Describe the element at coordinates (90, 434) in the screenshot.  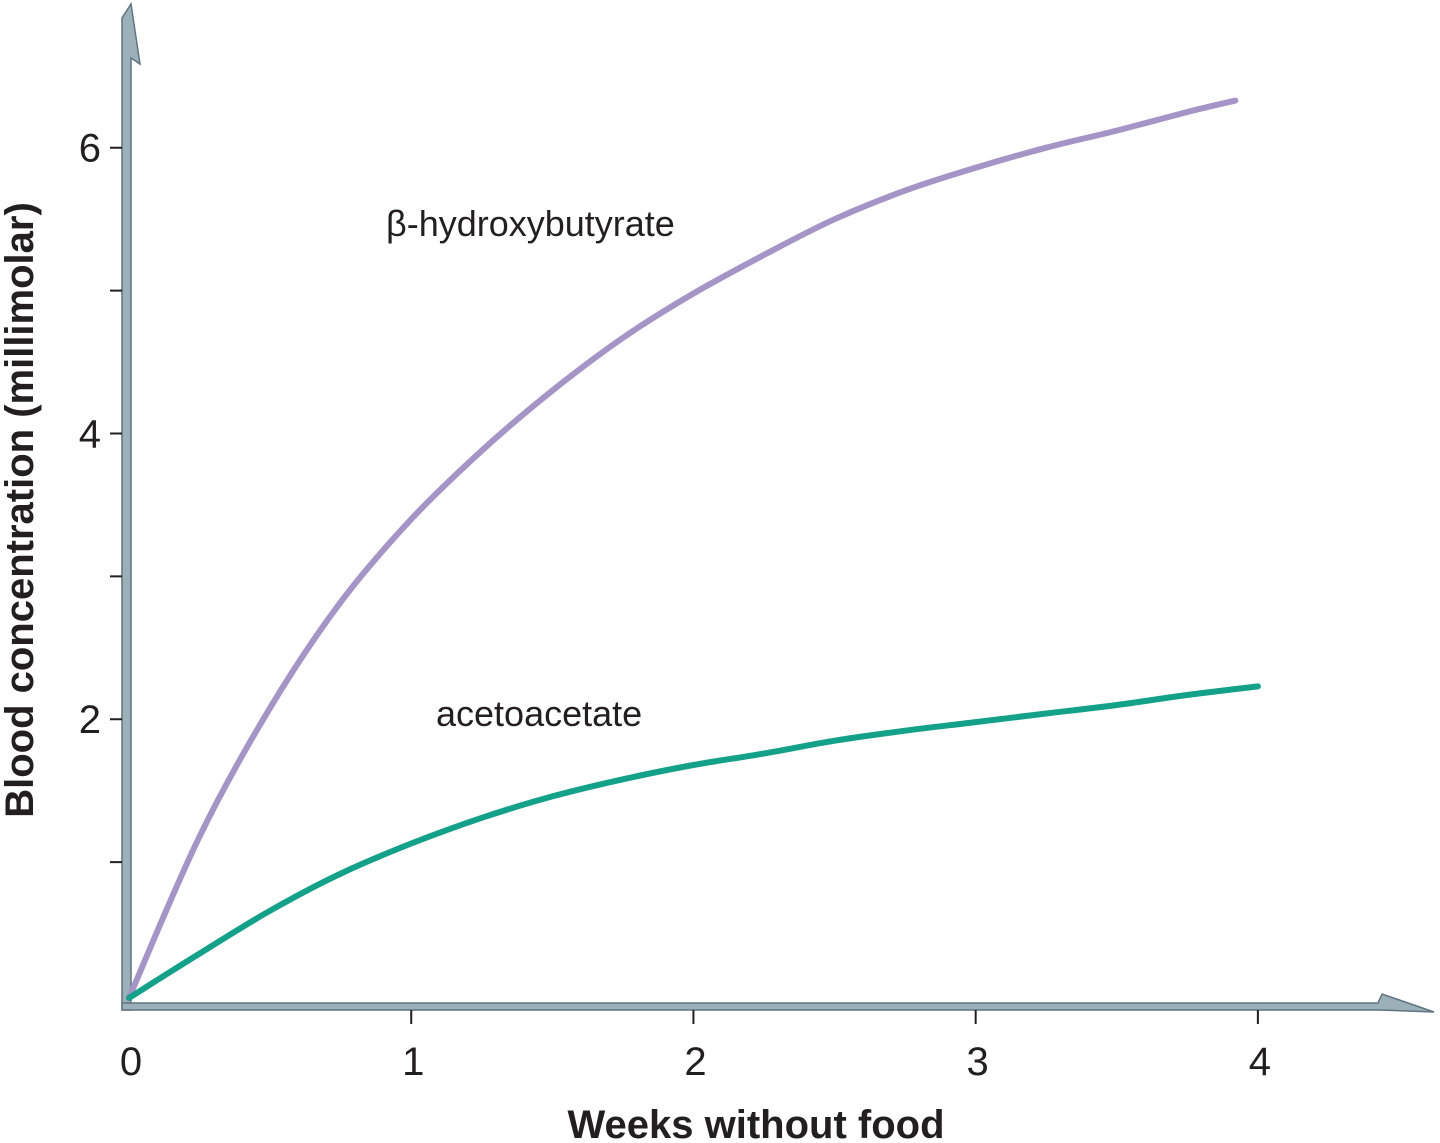
I see `y-tick-label: 4` at that location.